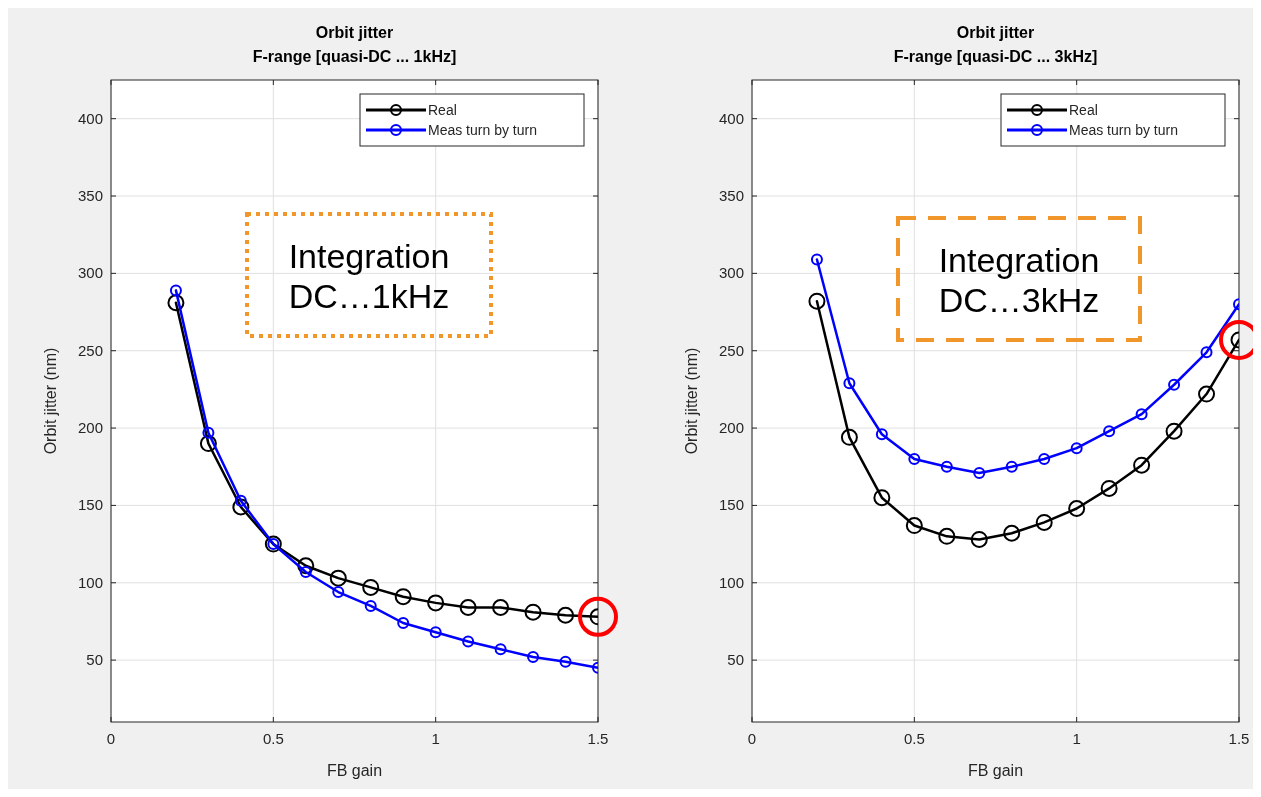  I want to click on annotation: Integration DC…1kHz, so click(369, 276).